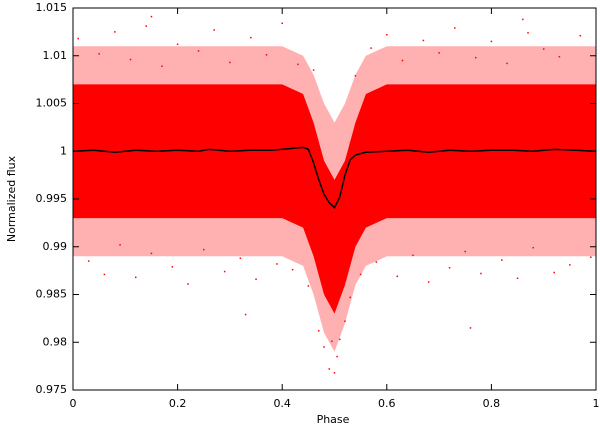 The image size is (600, 427). What do you see at coordinates (52, 294) in the screenshot?
I see `y-tick-label: 0.985` at bounding box center [52, 294].